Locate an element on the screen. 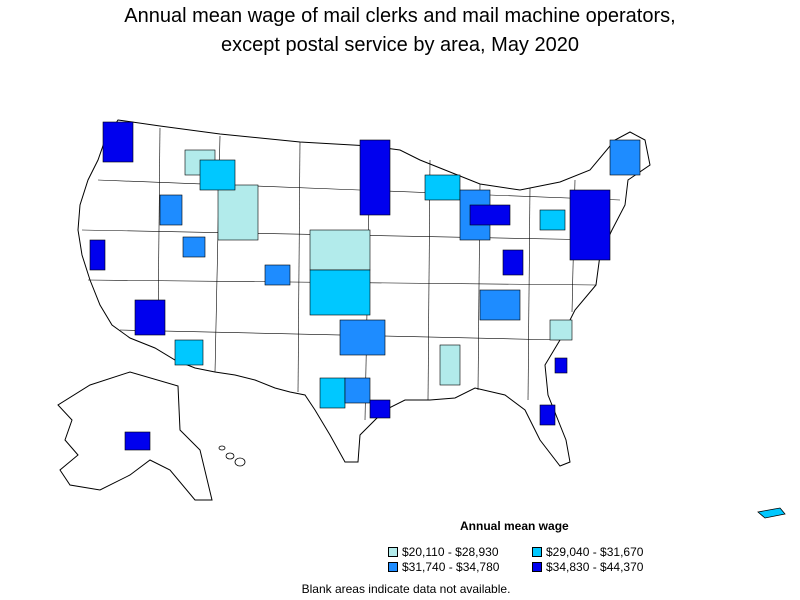 Image resolution: width=800 pixels, height=600 pixels. legend-item-4: $34,830 - $44,370 is located at coordinates (587, 567).